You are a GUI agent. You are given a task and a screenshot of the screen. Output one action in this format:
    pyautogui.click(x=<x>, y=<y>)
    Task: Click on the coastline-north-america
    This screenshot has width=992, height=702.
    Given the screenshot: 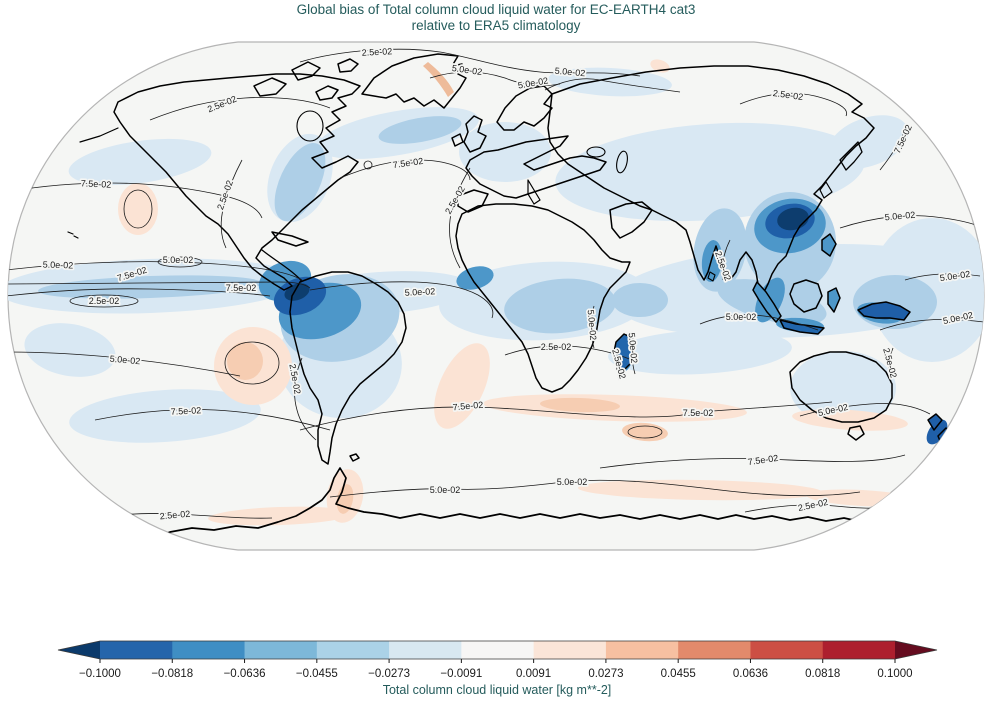 What is the action you would take?
    pyautogui.click(x=237, y=182)
    